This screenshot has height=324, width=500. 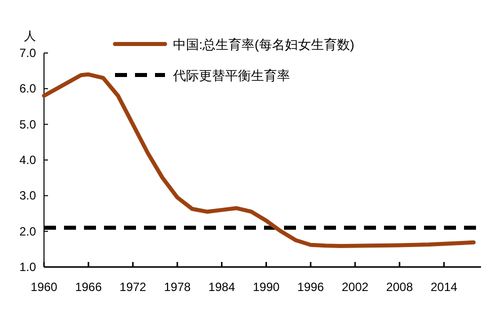 I want to click on xtick: 1978, so click(x=177, y=287).